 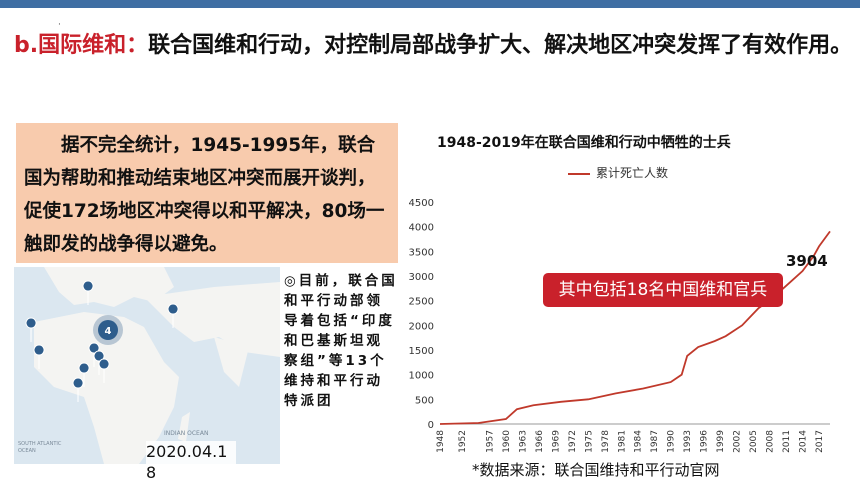 I want to click on y-tick-label: 0, so click(x=431, y=425).